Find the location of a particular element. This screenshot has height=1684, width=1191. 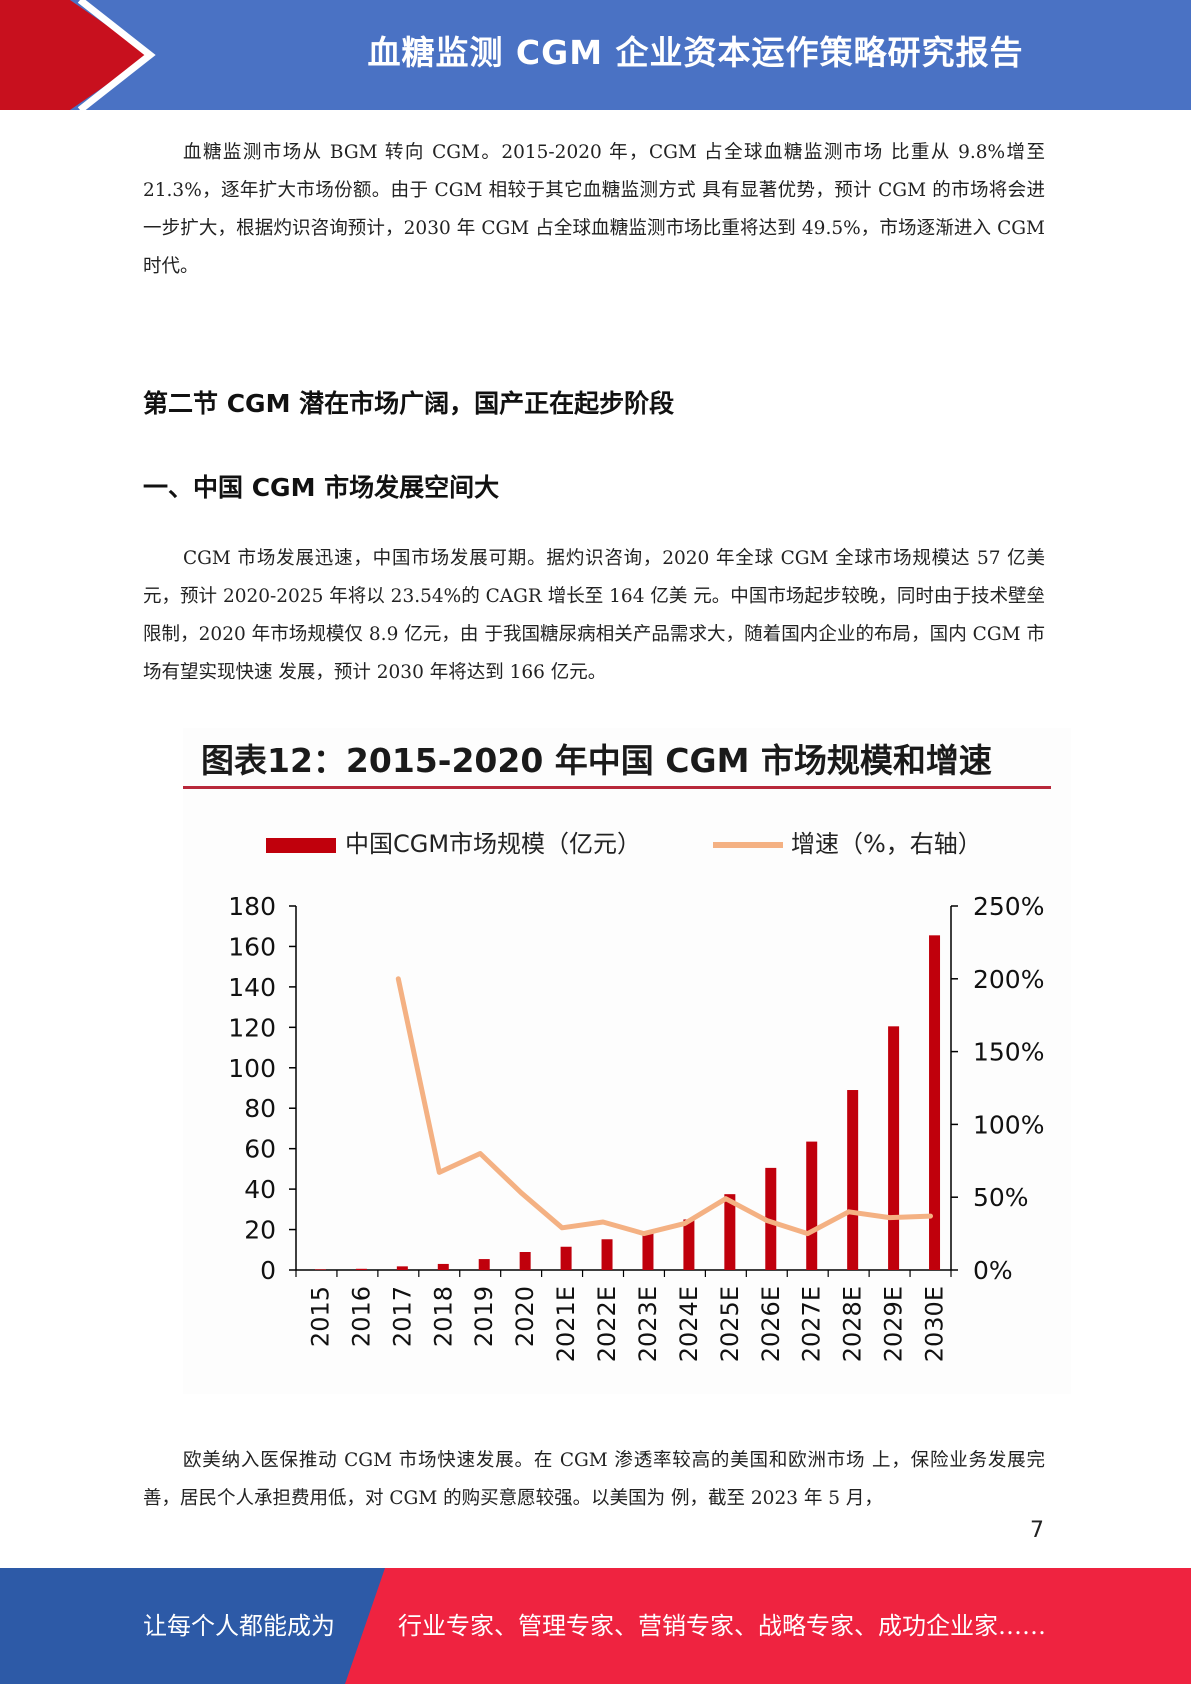

bar-2030E is located at coordinates (935, 1102).